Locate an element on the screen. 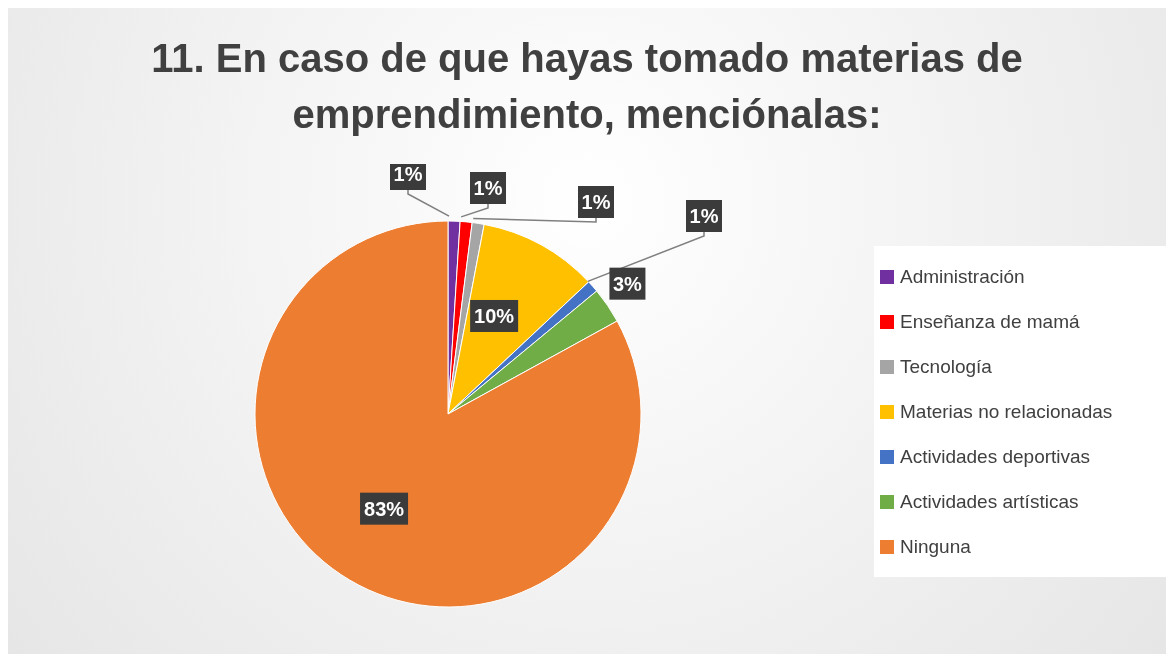  data-label: 83% is located at coordinates (384, 508).